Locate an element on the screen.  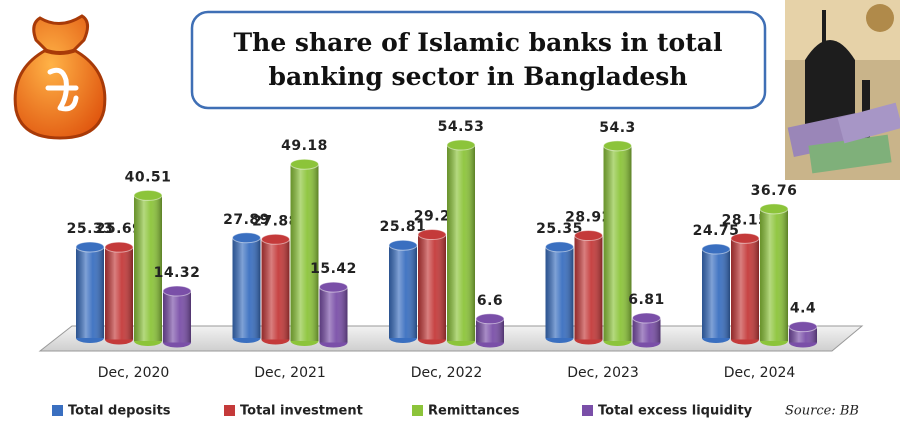
x-tick-label: Dec, 2021 is located at coordinates (290, 373).